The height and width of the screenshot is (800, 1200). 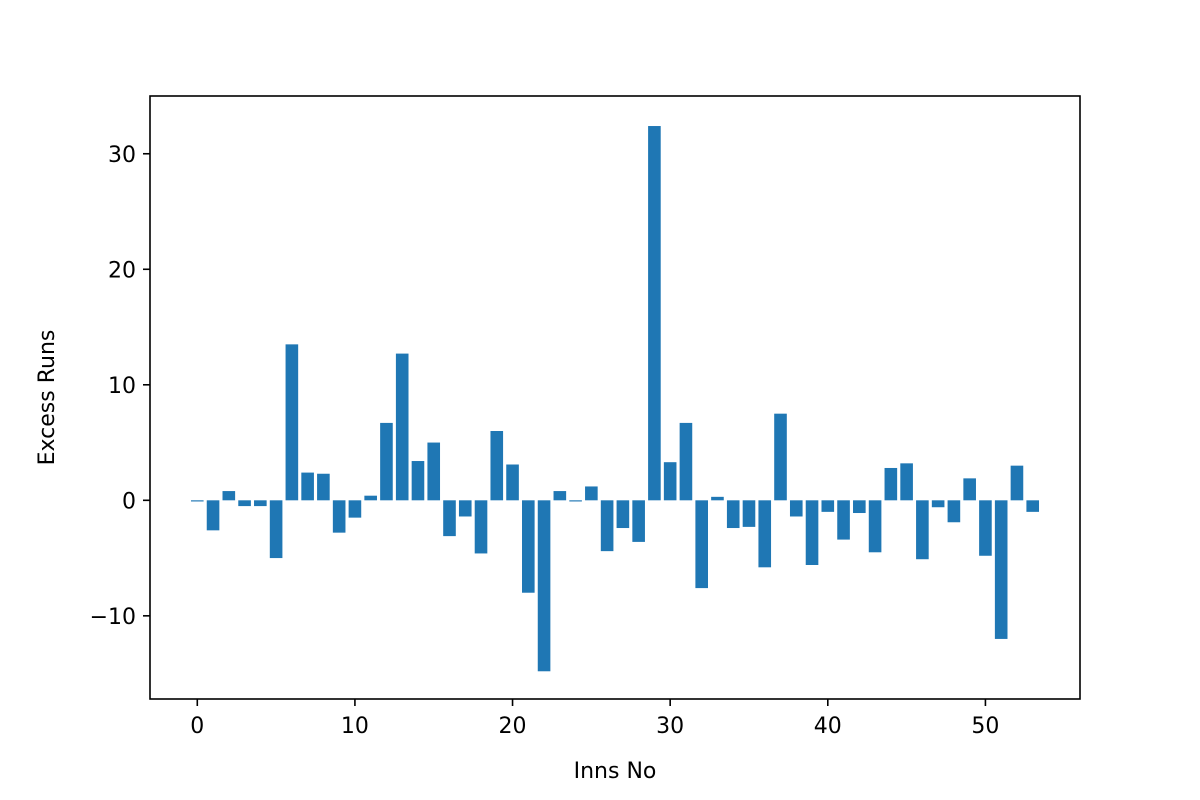 I want to click on y-tick-label: 20, so click(x=122, y=270).